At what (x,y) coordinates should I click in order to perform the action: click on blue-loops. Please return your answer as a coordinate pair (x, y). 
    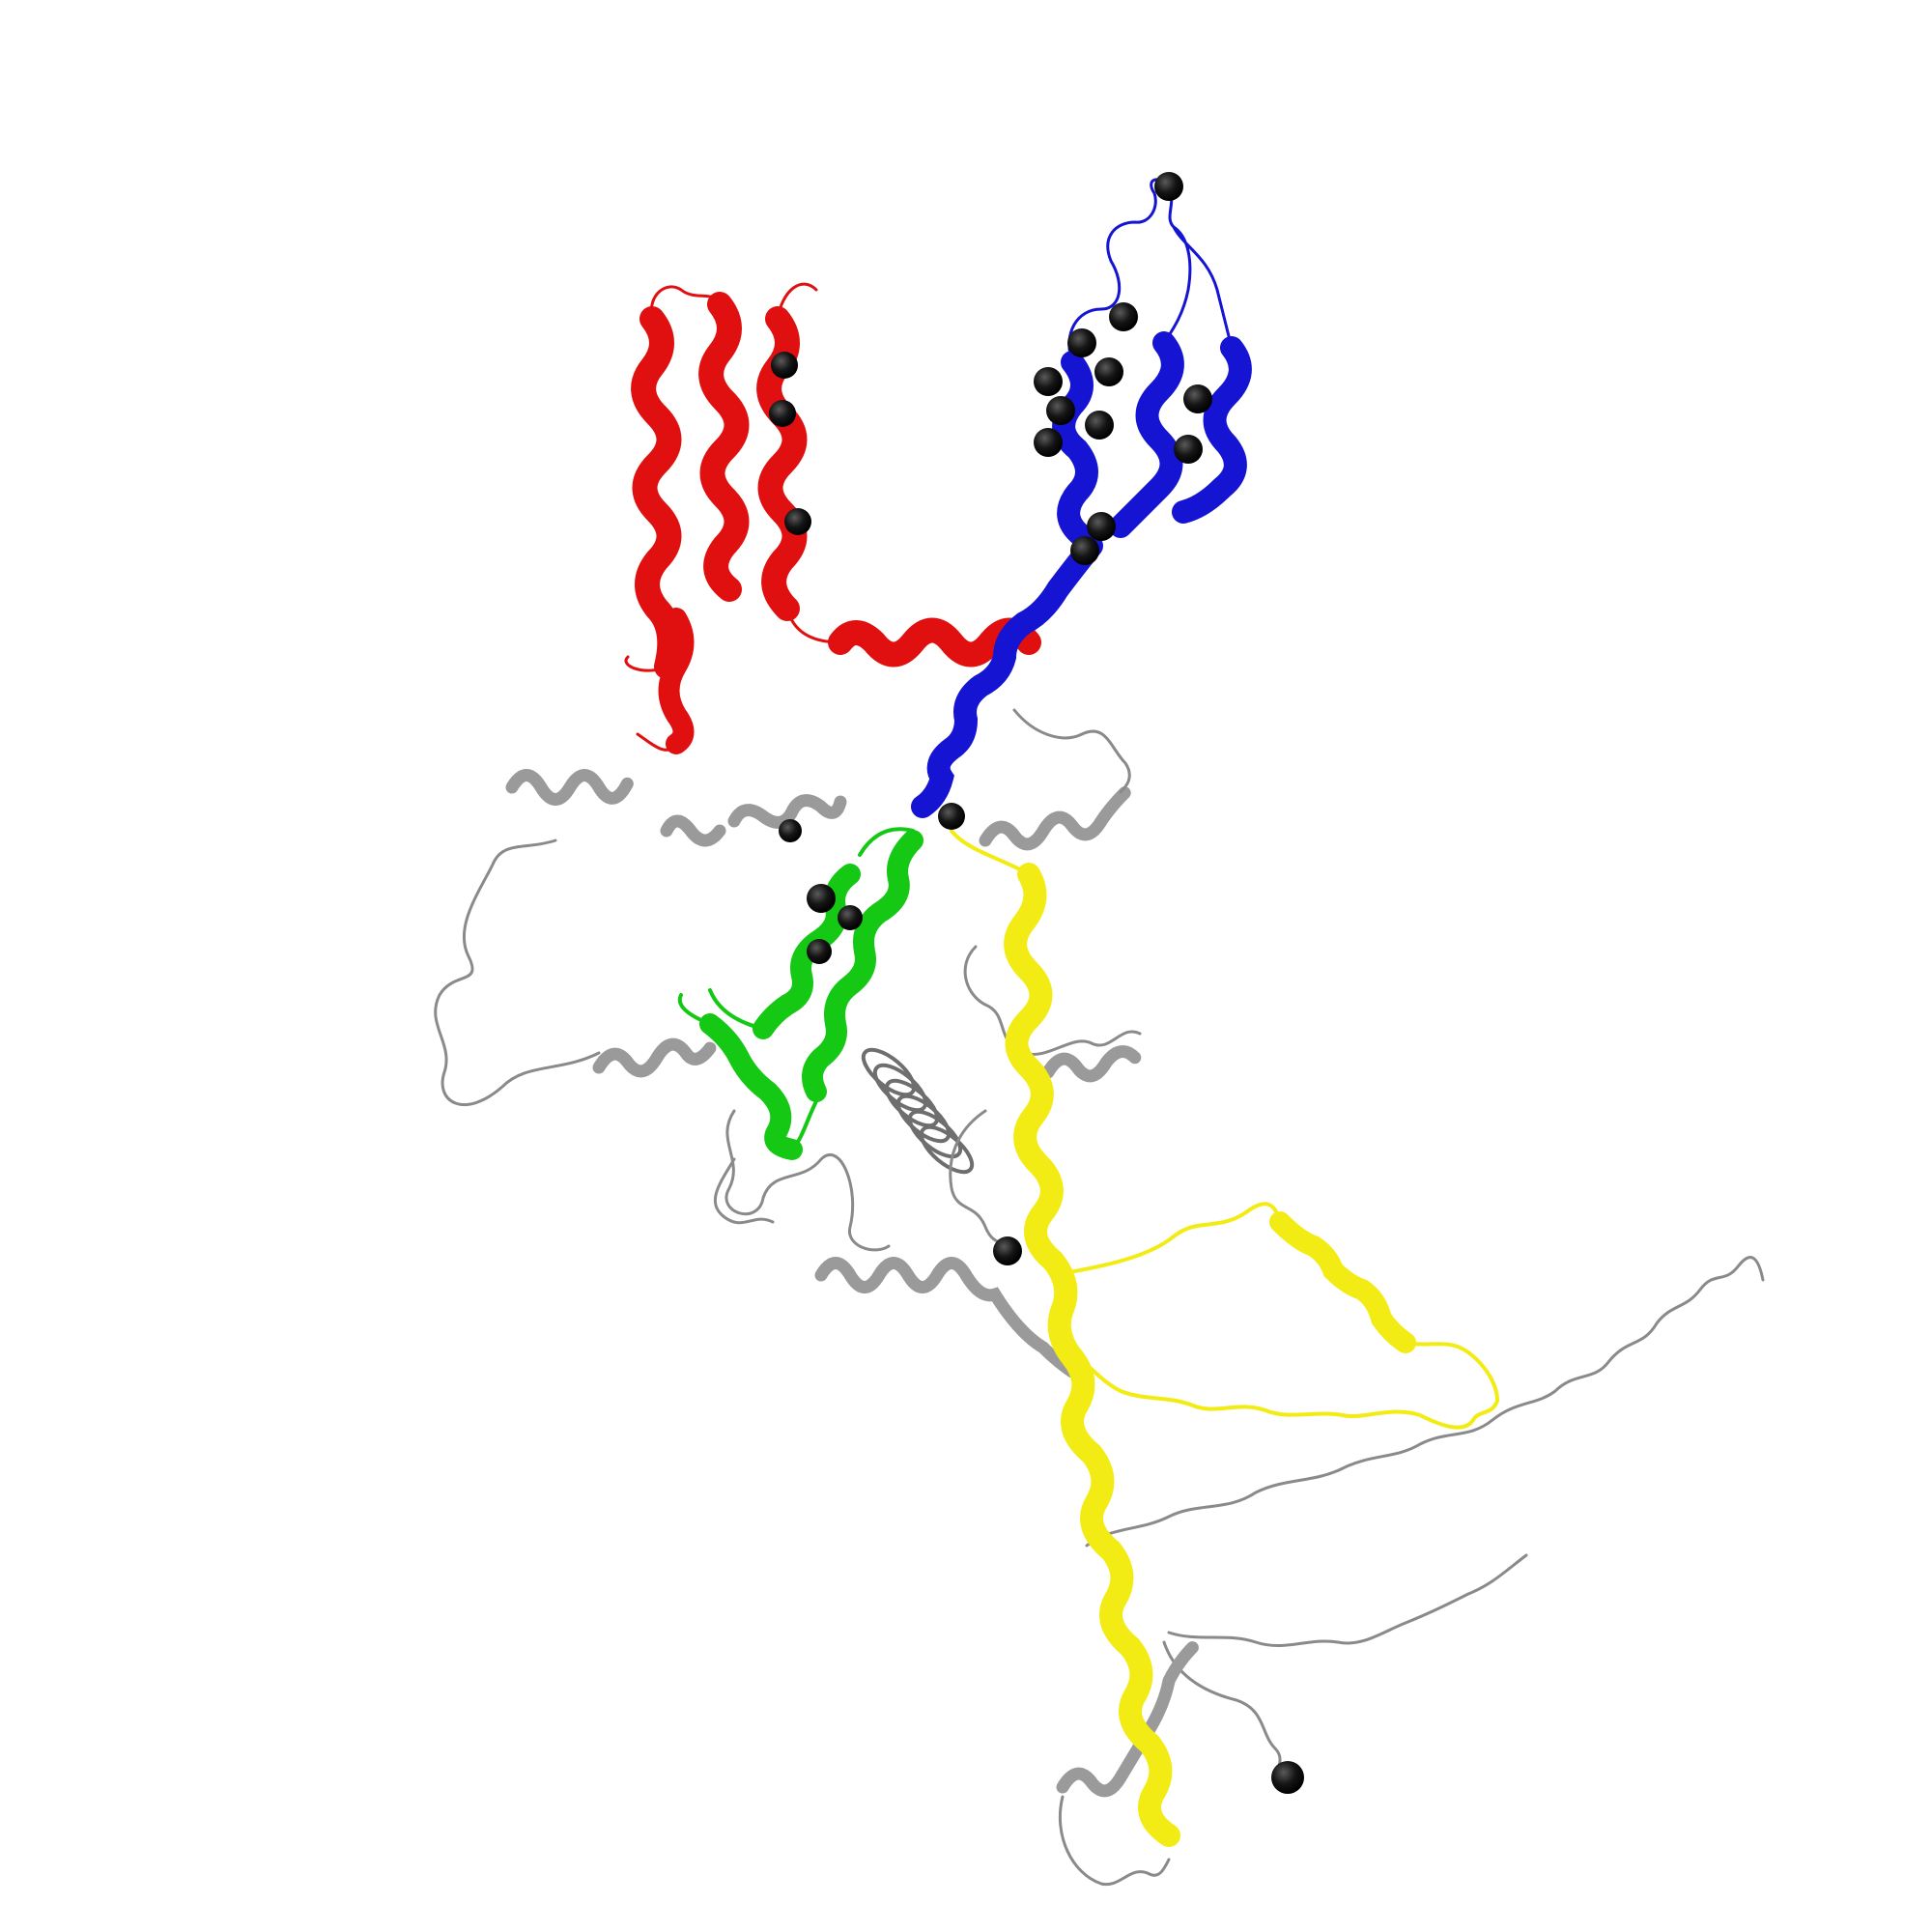
    Looking at the image, I should click on (1150, 271).